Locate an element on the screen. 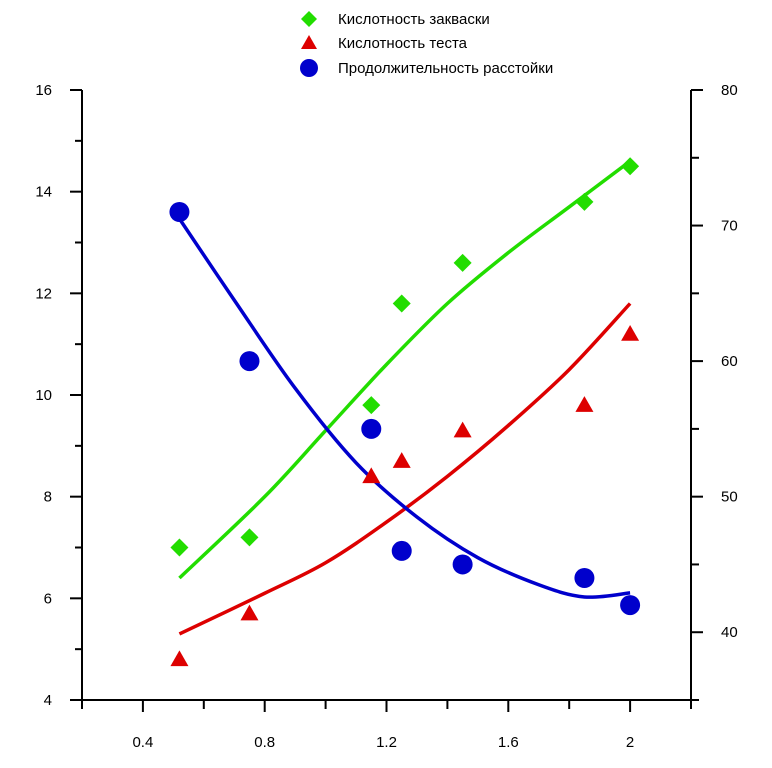  y-right-tick-label: 70 is located at coordinates (729, 226).